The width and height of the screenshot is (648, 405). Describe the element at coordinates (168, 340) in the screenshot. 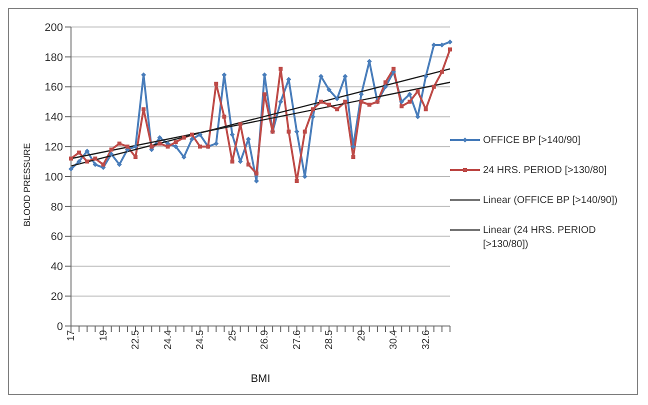

I see `x-tick-label: 24.4` at that location.